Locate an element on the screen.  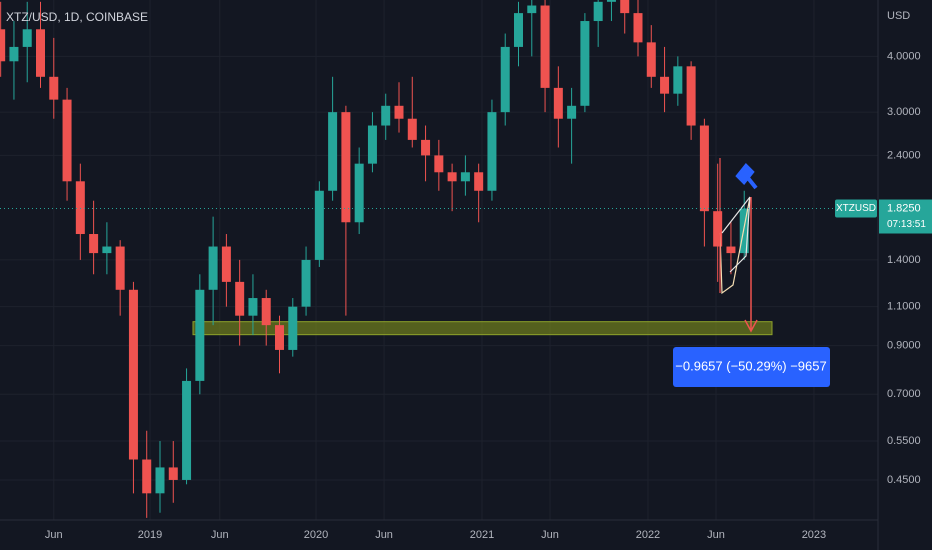
y-tick-label: 1.4000 is located at coordinates (904, 260).